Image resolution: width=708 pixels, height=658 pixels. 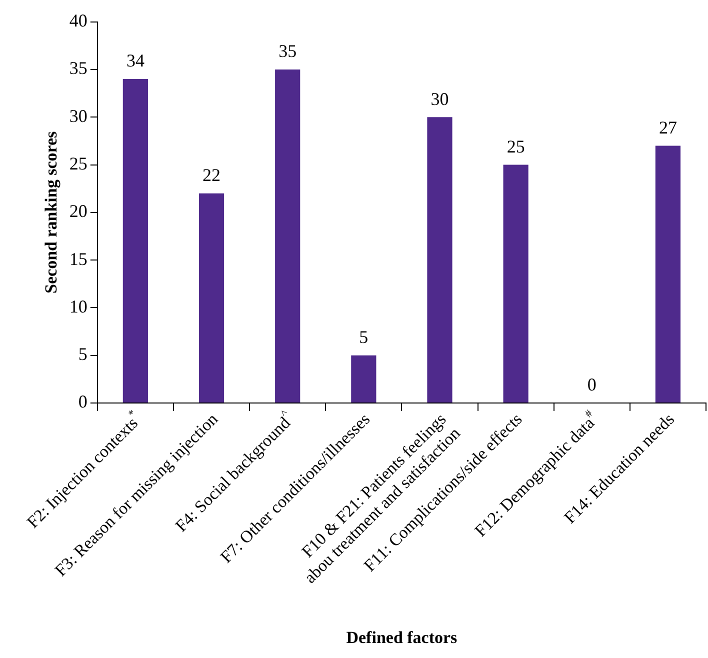 What do you see at coordinates (363, 337) in the screenshot?
I see `data-label: 5` at bounding box center [363, 337].